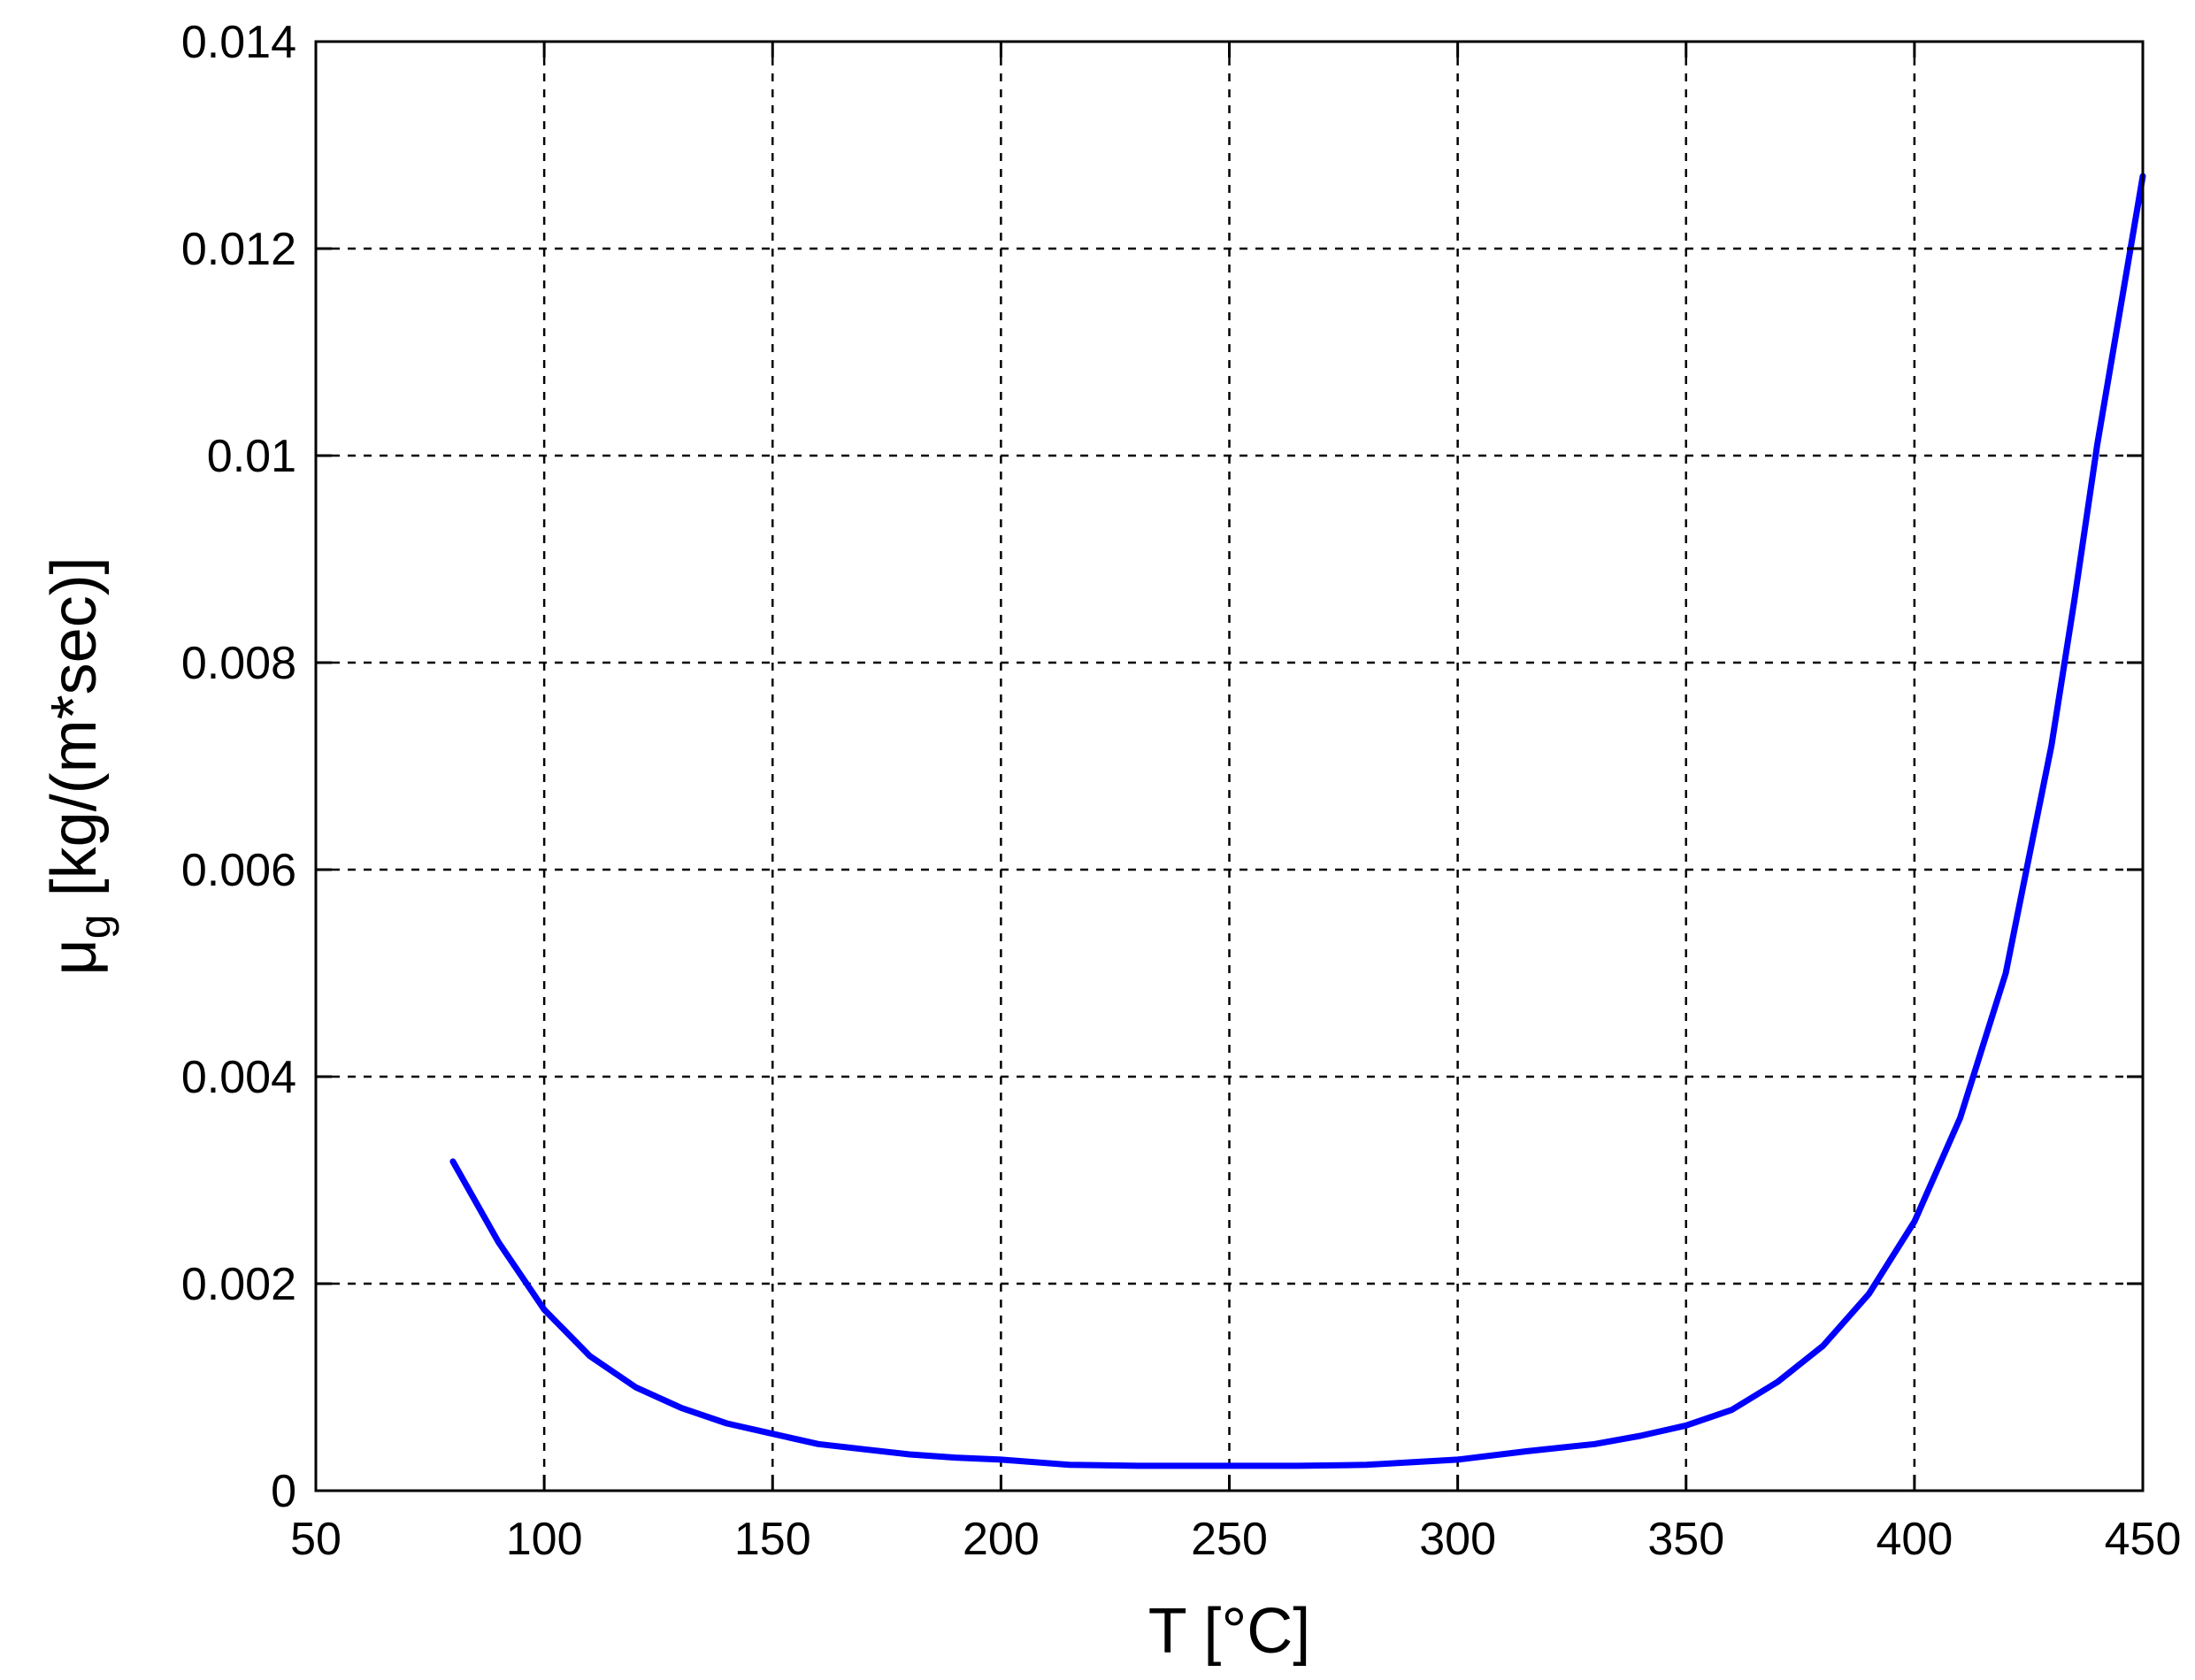 The height and width of the screenshot is (1680, 2195). What do you see at coordinates (1001, 1539) in the screenshot?
I see `x-tick-label: 200` at bounding box center [1001, 1539].